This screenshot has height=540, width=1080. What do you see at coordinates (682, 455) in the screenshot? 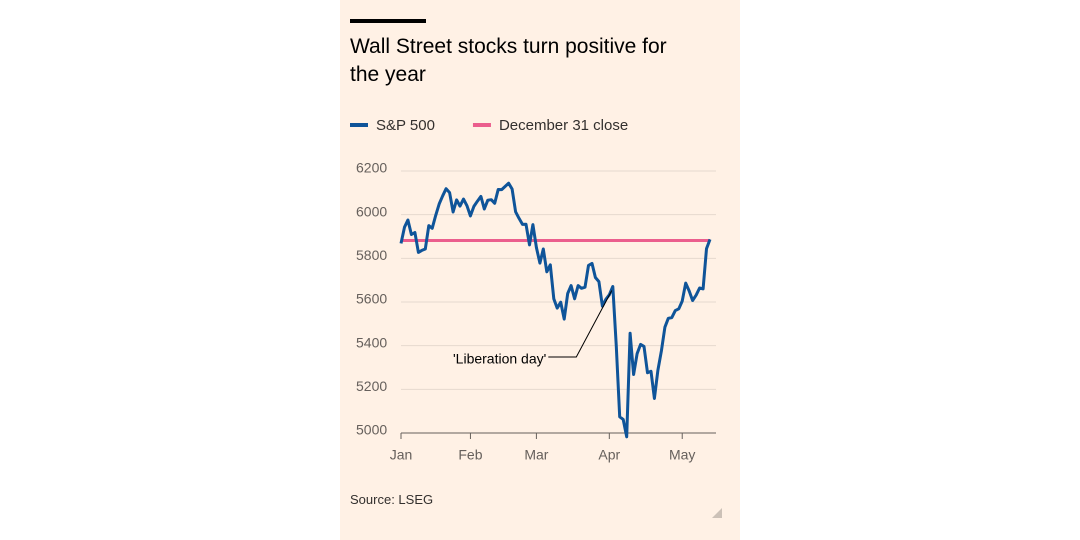
I see `x-tick-label: May` at bounding box center [682, 455].